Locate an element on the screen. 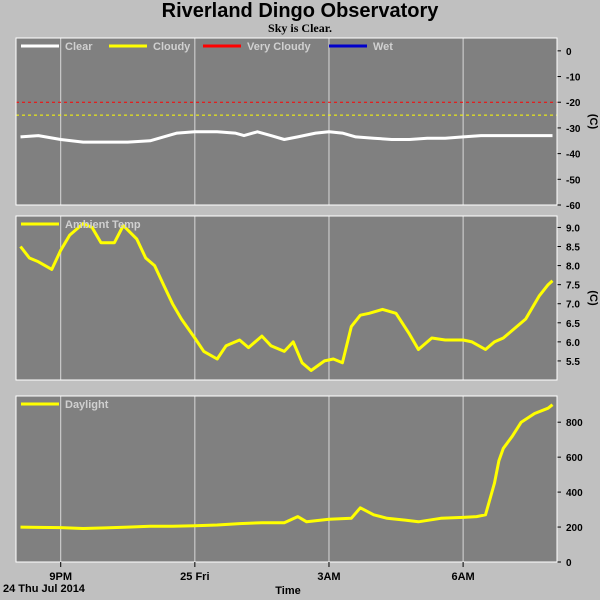 Image resolution: width=600 pixels, height=600 pixels. legend-label: Daylight is located at coordinates (87, 405).